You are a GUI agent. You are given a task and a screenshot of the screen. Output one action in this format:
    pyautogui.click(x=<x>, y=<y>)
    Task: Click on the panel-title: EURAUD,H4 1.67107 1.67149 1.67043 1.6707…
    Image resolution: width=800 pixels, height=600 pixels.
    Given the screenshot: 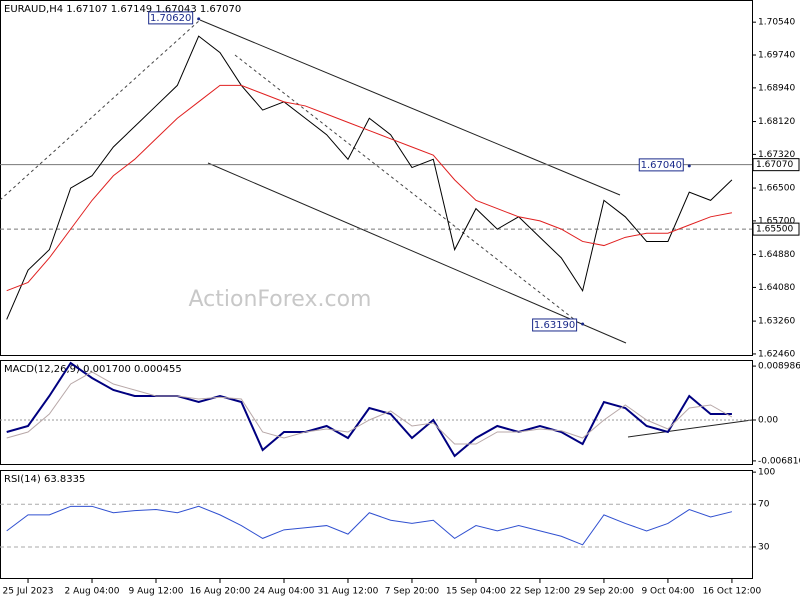 What is the action you would take?
    pyautogui.click(x=122, y=9)
    